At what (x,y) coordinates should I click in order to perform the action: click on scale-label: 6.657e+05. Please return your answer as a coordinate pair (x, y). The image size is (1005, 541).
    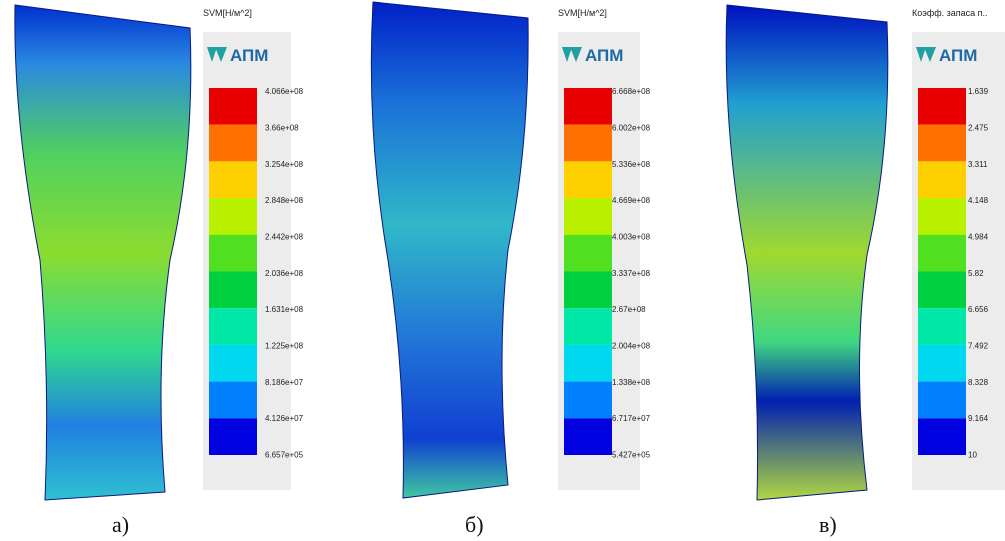
    Looking at the image, I should click on (284, 454).